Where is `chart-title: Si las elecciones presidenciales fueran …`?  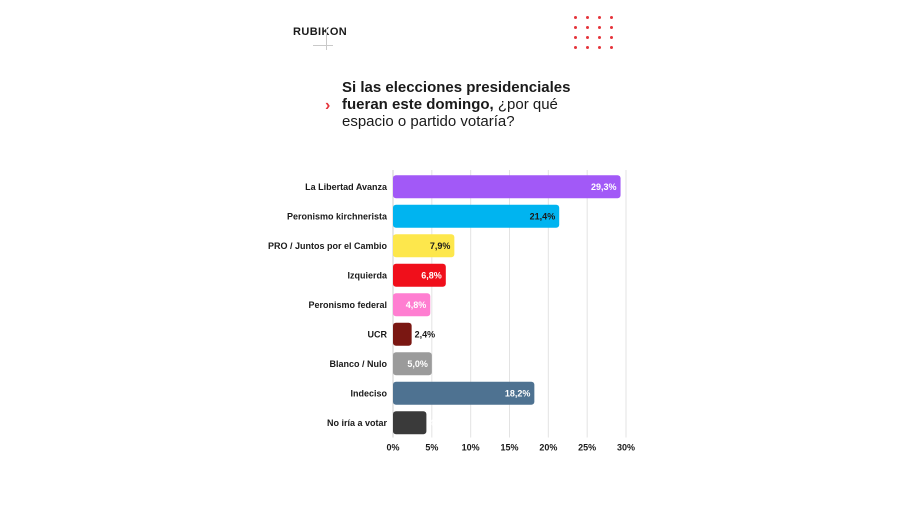 chart-title: Si las elecciones presidenciales fueran … is located at coordinates (472, 104).